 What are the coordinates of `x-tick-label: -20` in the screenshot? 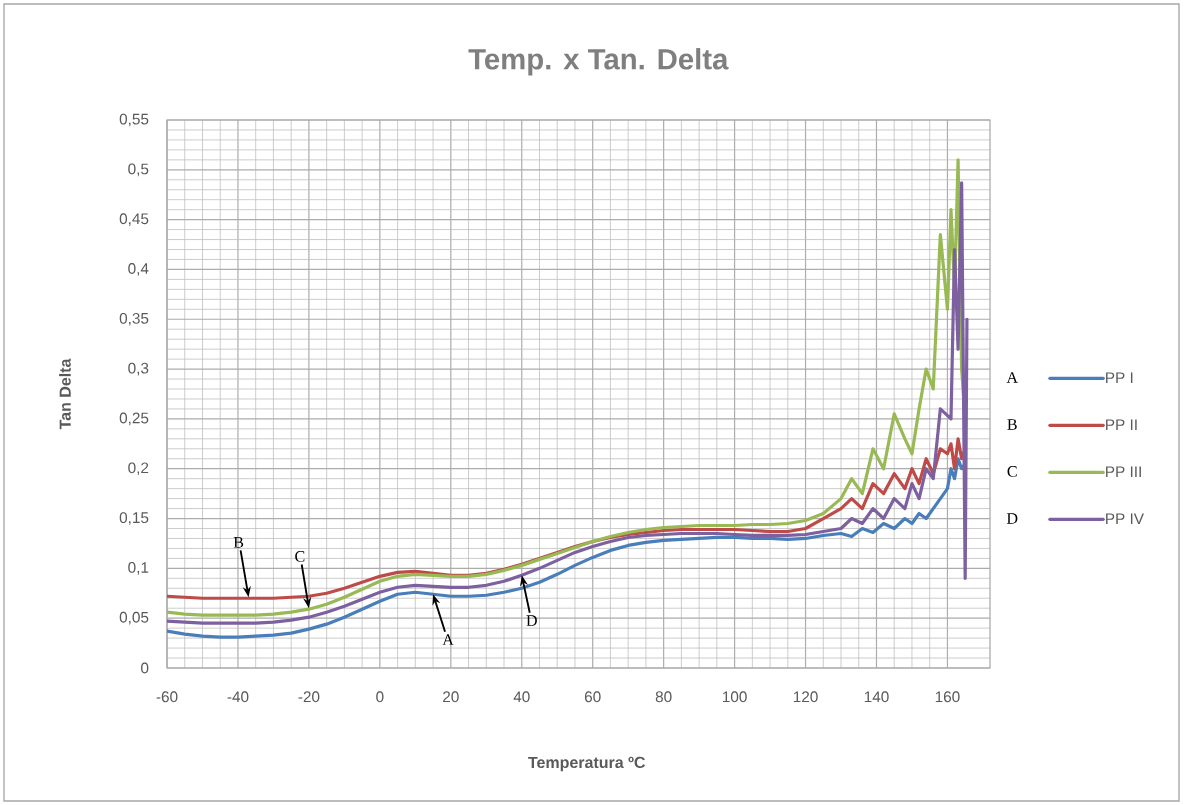 It's located at (309, 697).